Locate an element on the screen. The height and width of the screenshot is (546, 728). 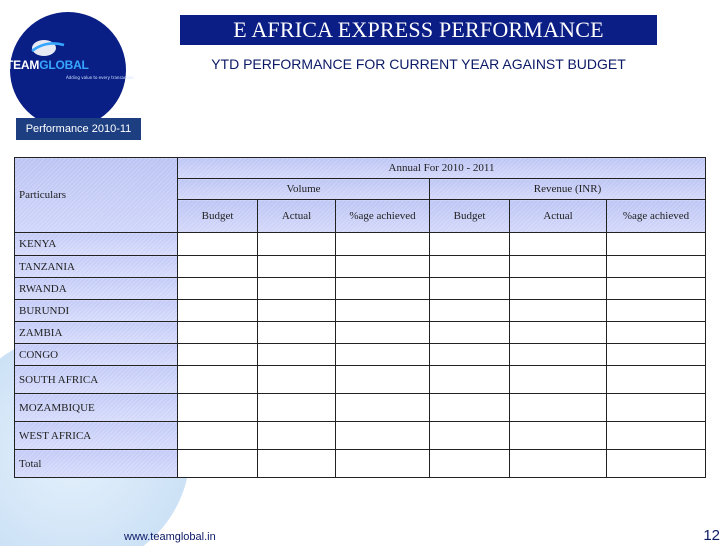
row-label: BURUNDI is located at coordinates (96, 310).